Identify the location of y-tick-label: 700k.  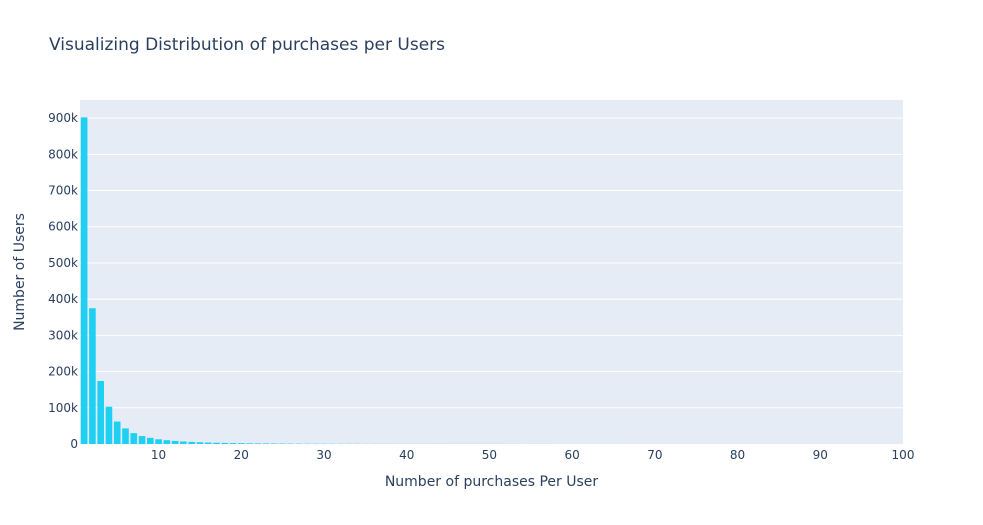
(63, 191).